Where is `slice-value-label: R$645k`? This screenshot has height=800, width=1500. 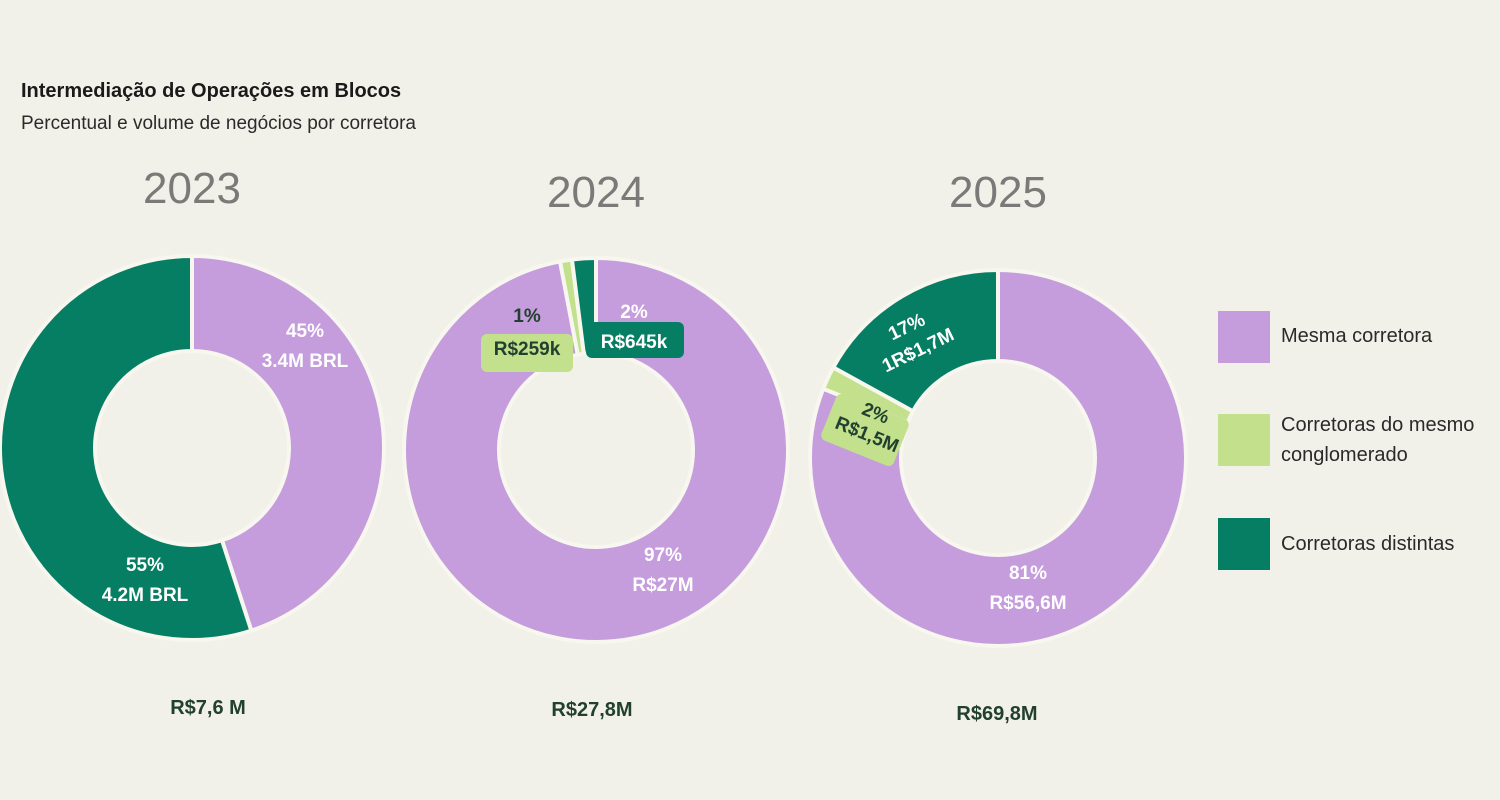
slice-value-label: R$645k is located at coordinates (634, 342).